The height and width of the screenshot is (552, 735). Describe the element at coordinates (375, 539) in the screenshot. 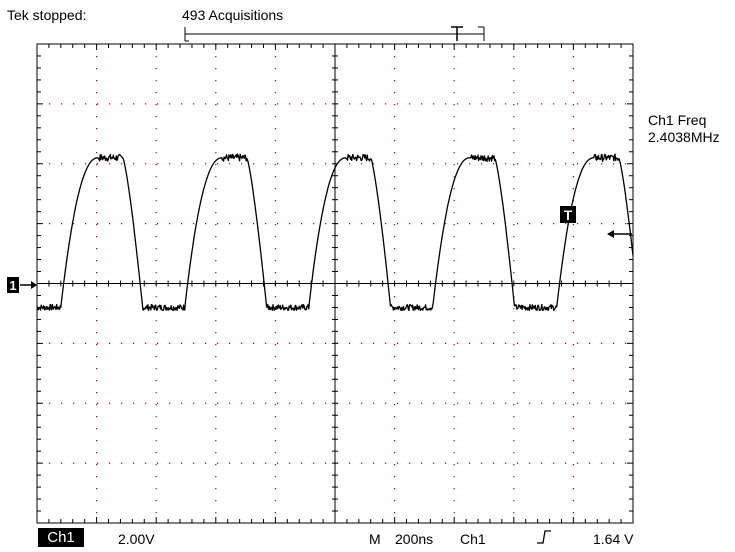

I see `timebase-mode: M` at that location.